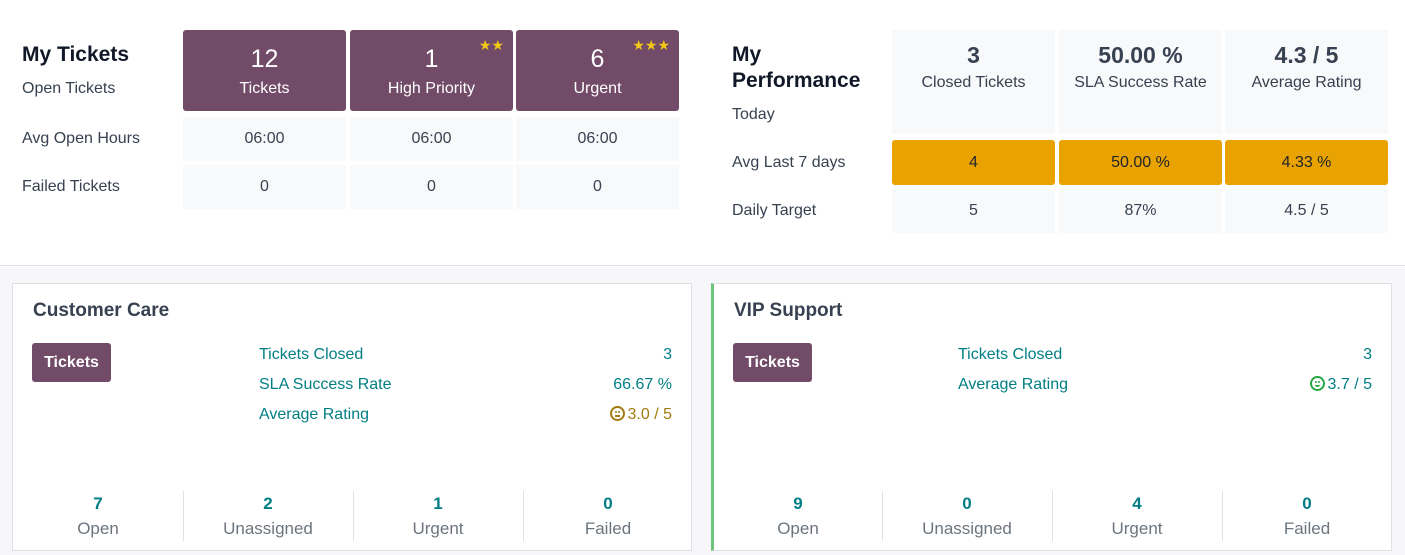 This screenshot has width=1405, height=555. Describe the element at coordinates (1140, 55) in the screenshot. I see `today-sla-value: 50.00 %` at that location.